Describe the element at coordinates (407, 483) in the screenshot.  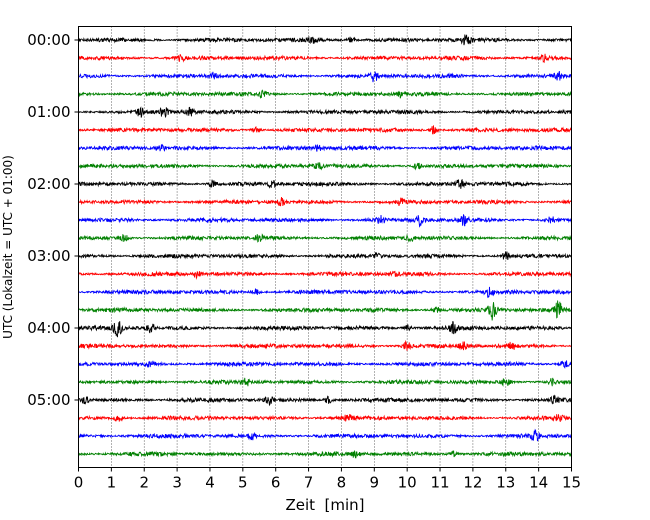
I see `x-tick-label: 10` at that location.